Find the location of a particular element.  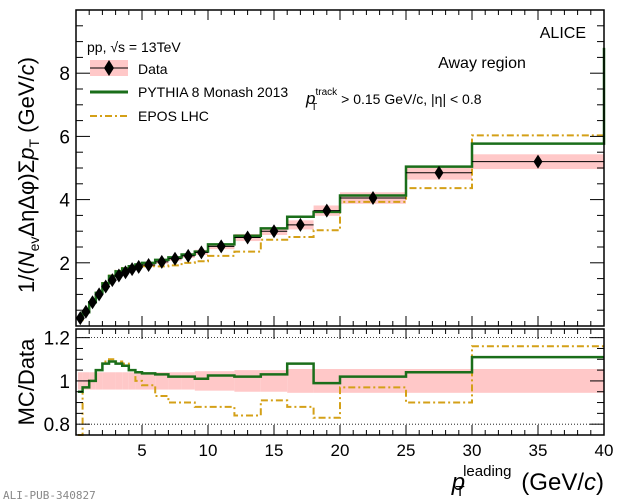

legend-data-label: Data is located at coordinates (153, 69).